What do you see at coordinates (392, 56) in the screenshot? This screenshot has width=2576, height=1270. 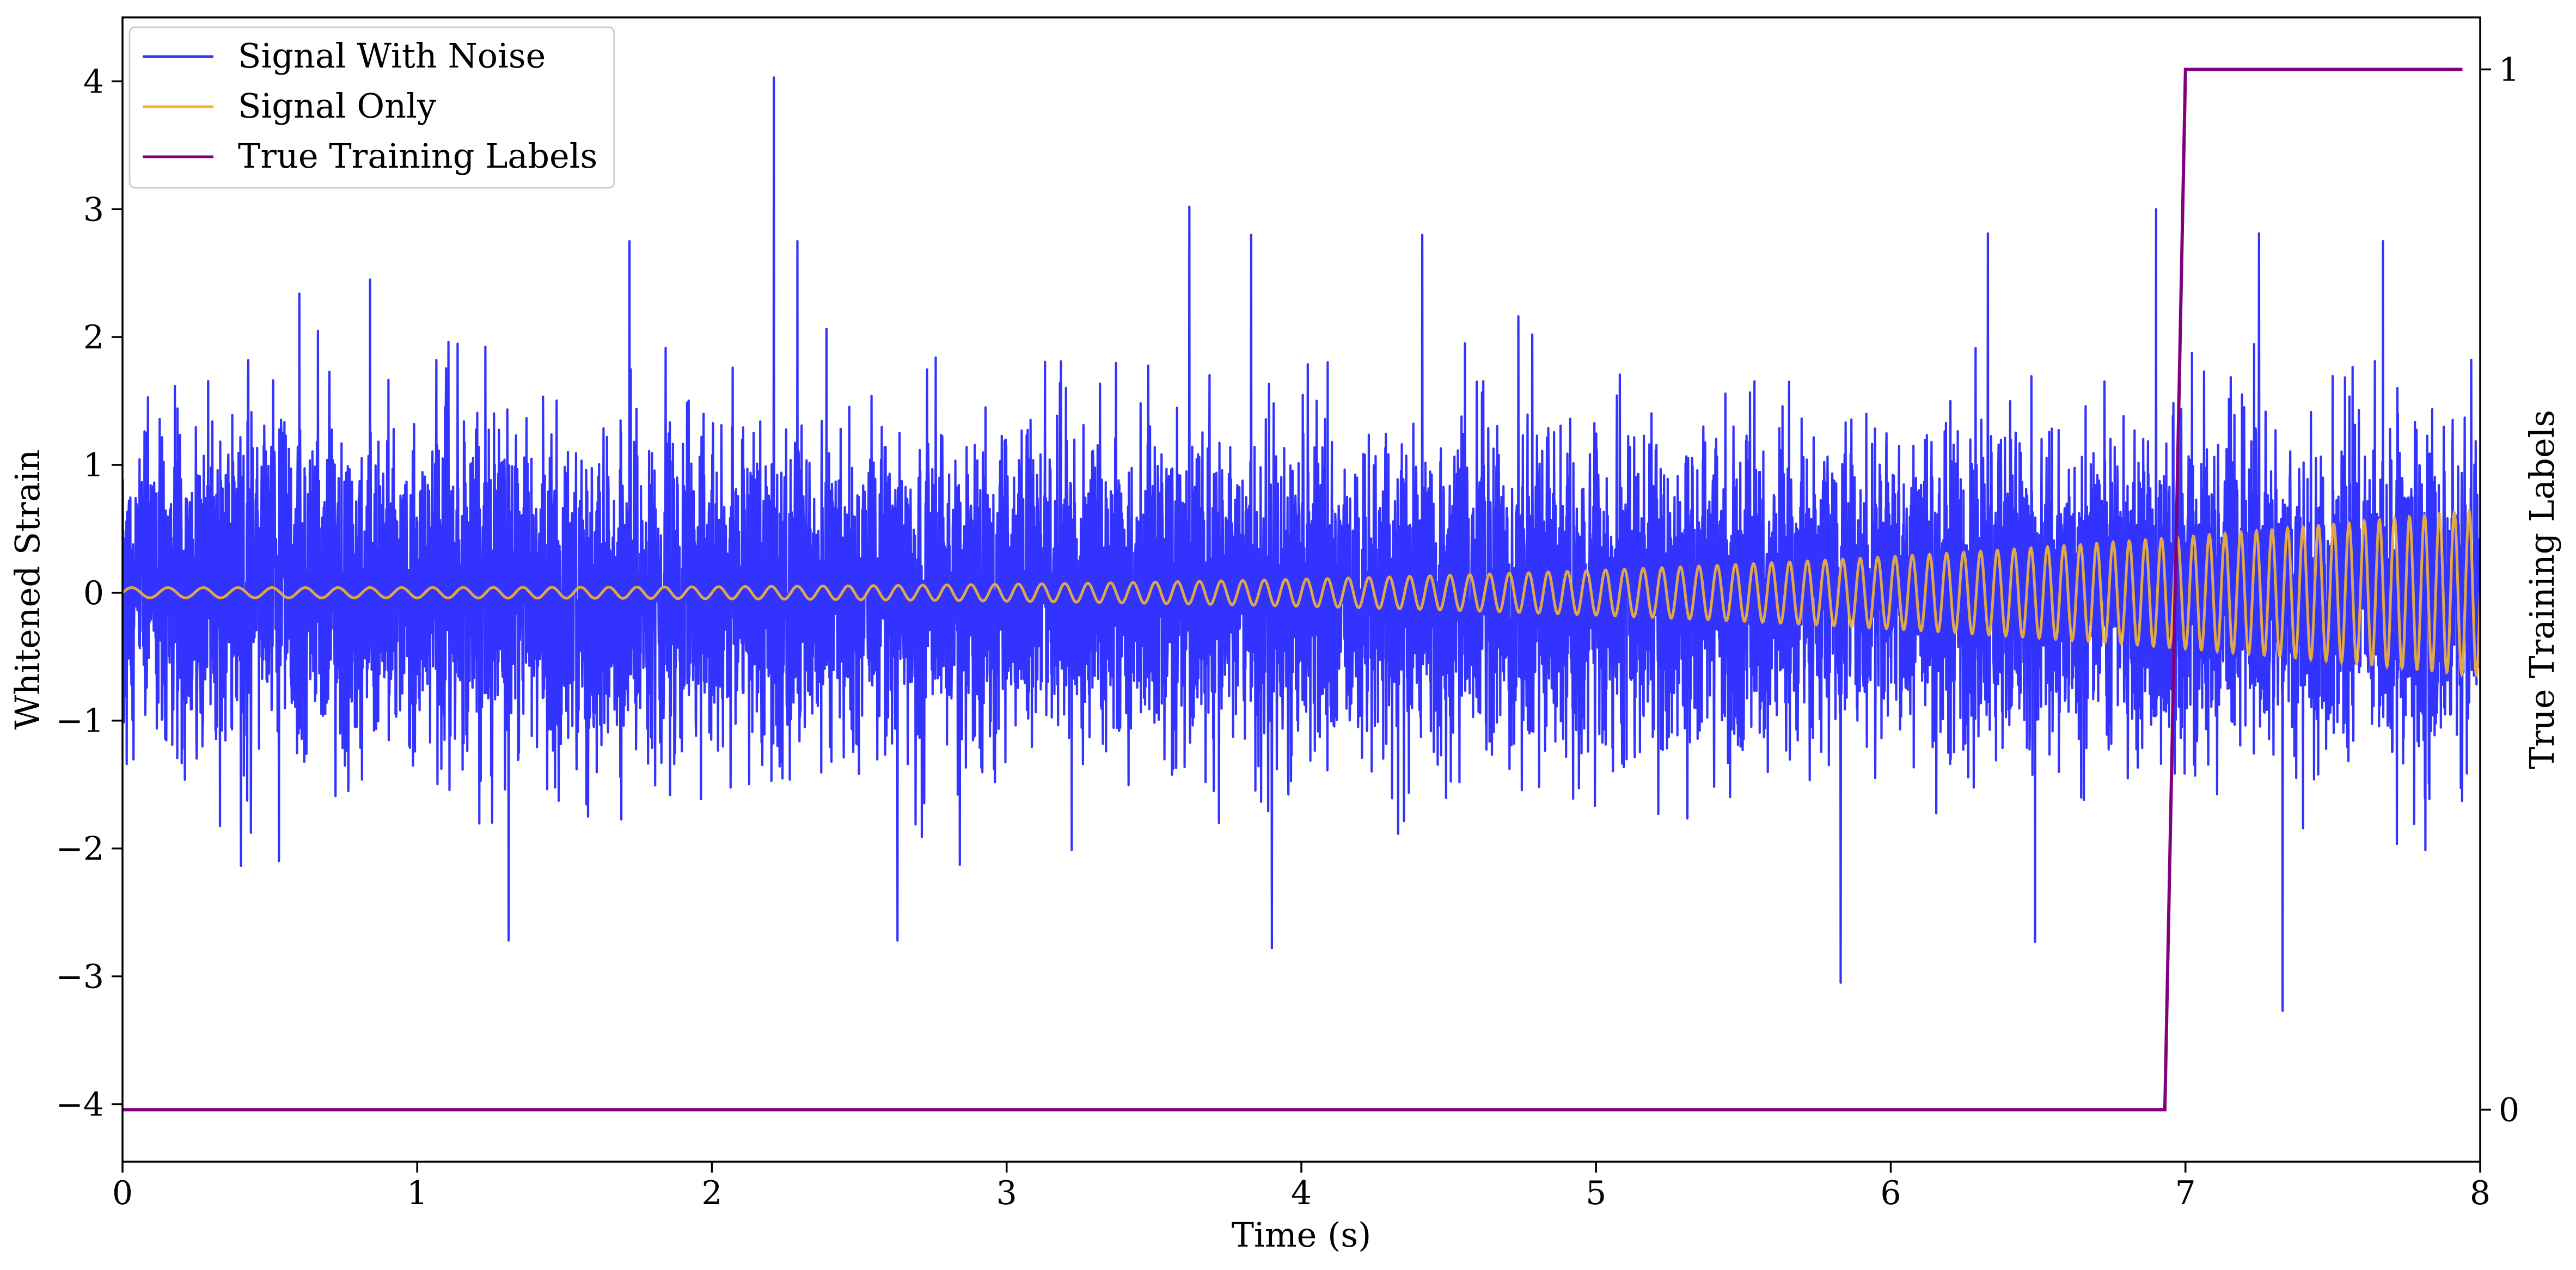 I see `legend-label-signal-with-noise: Signal With Noise` at bounding box center [392, 56].